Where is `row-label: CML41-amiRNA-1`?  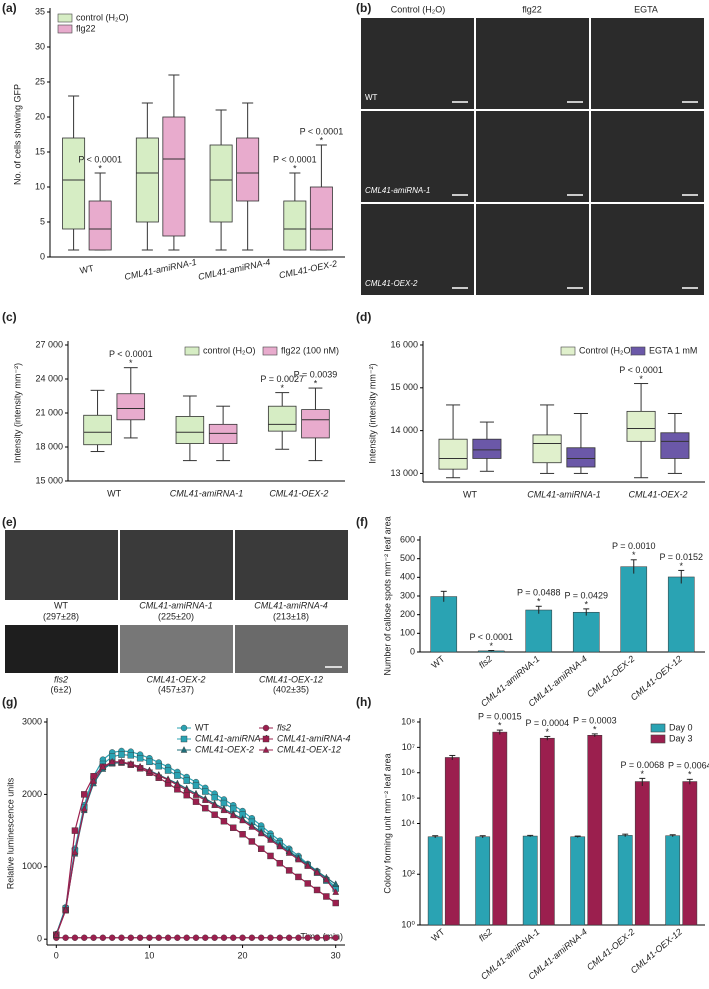 row-label: CML41-amiRNA-1 is located at coordinates (397, 190).